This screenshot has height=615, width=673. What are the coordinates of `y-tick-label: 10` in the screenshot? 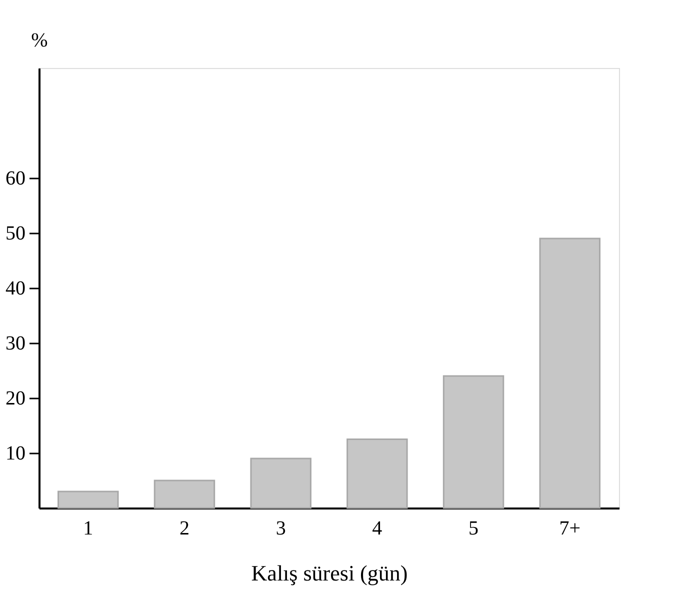 It's located at (16, 453).